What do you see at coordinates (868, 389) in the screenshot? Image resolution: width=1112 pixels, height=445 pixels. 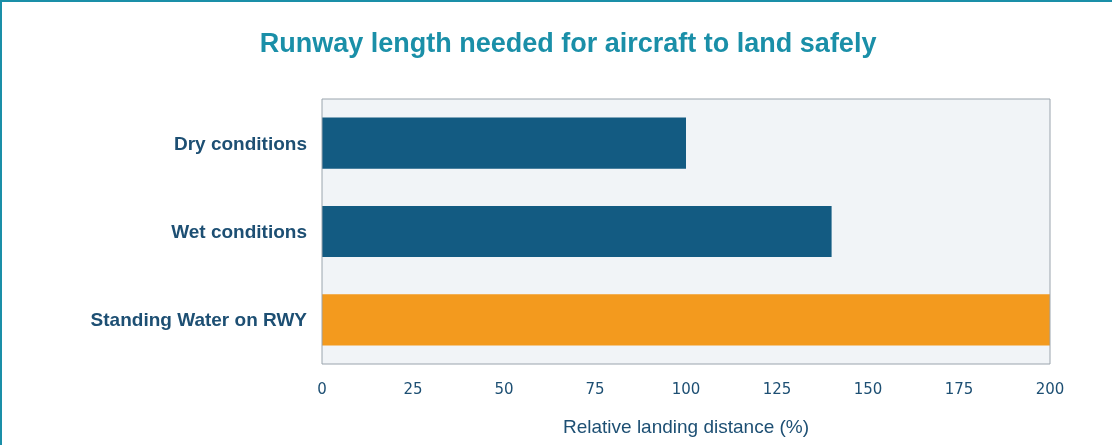 I see `x-tick-label: 150` at bounding box center [868, 389].